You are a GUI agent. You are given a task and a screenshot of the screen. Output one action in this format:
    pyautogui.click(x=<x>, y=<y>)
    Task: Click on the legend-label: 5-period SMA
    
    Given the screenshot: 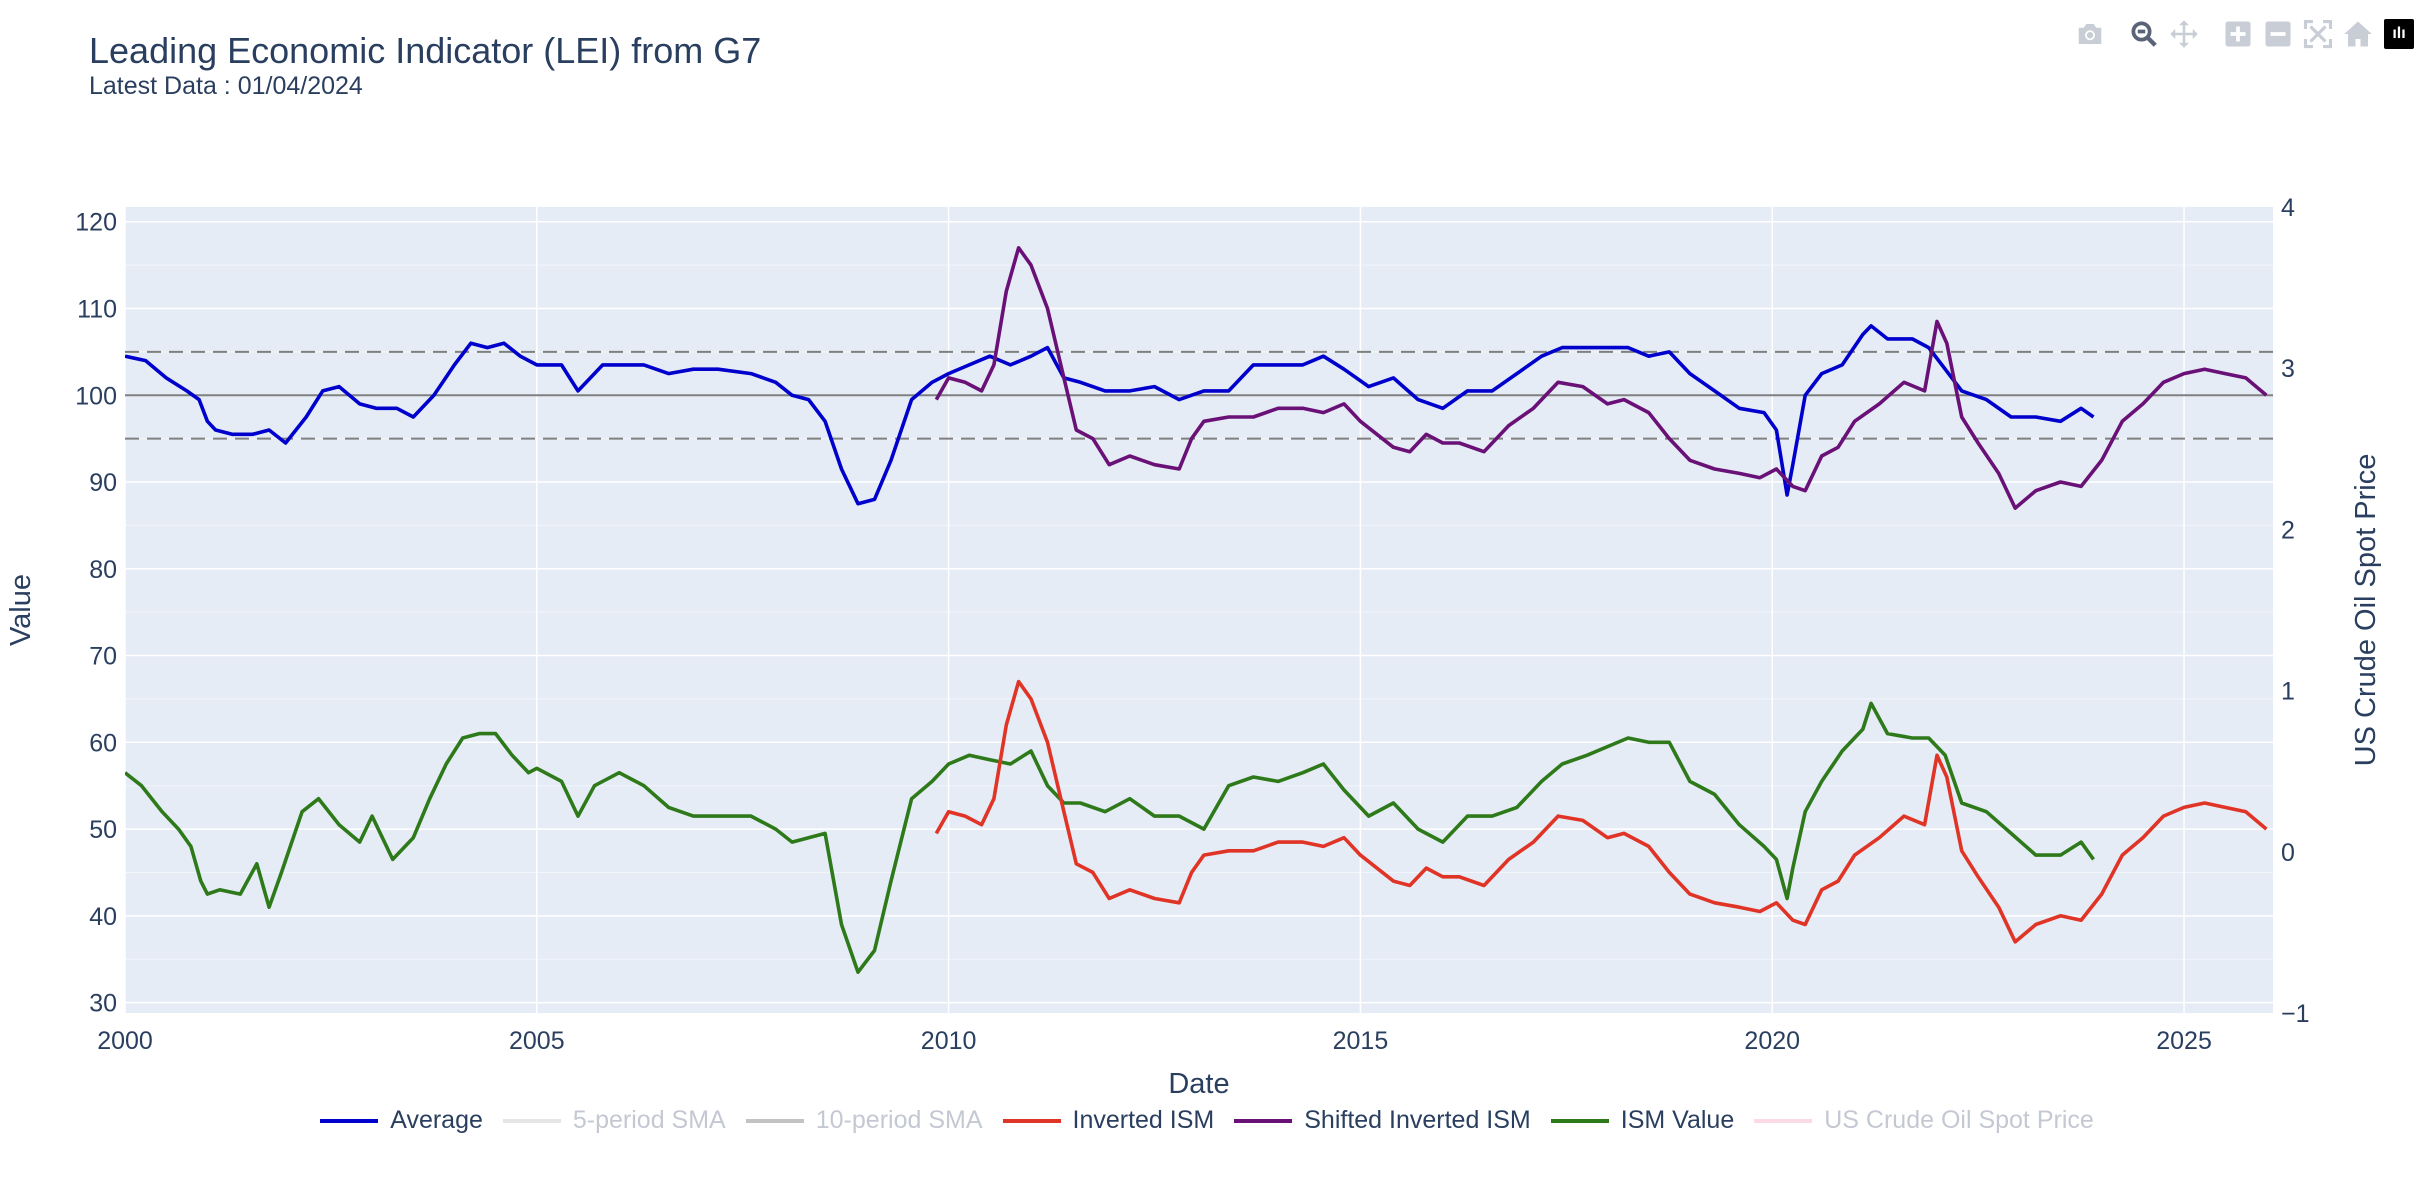 What is the action you would take?
    pyautogui.click(x=649, y=1120)
    